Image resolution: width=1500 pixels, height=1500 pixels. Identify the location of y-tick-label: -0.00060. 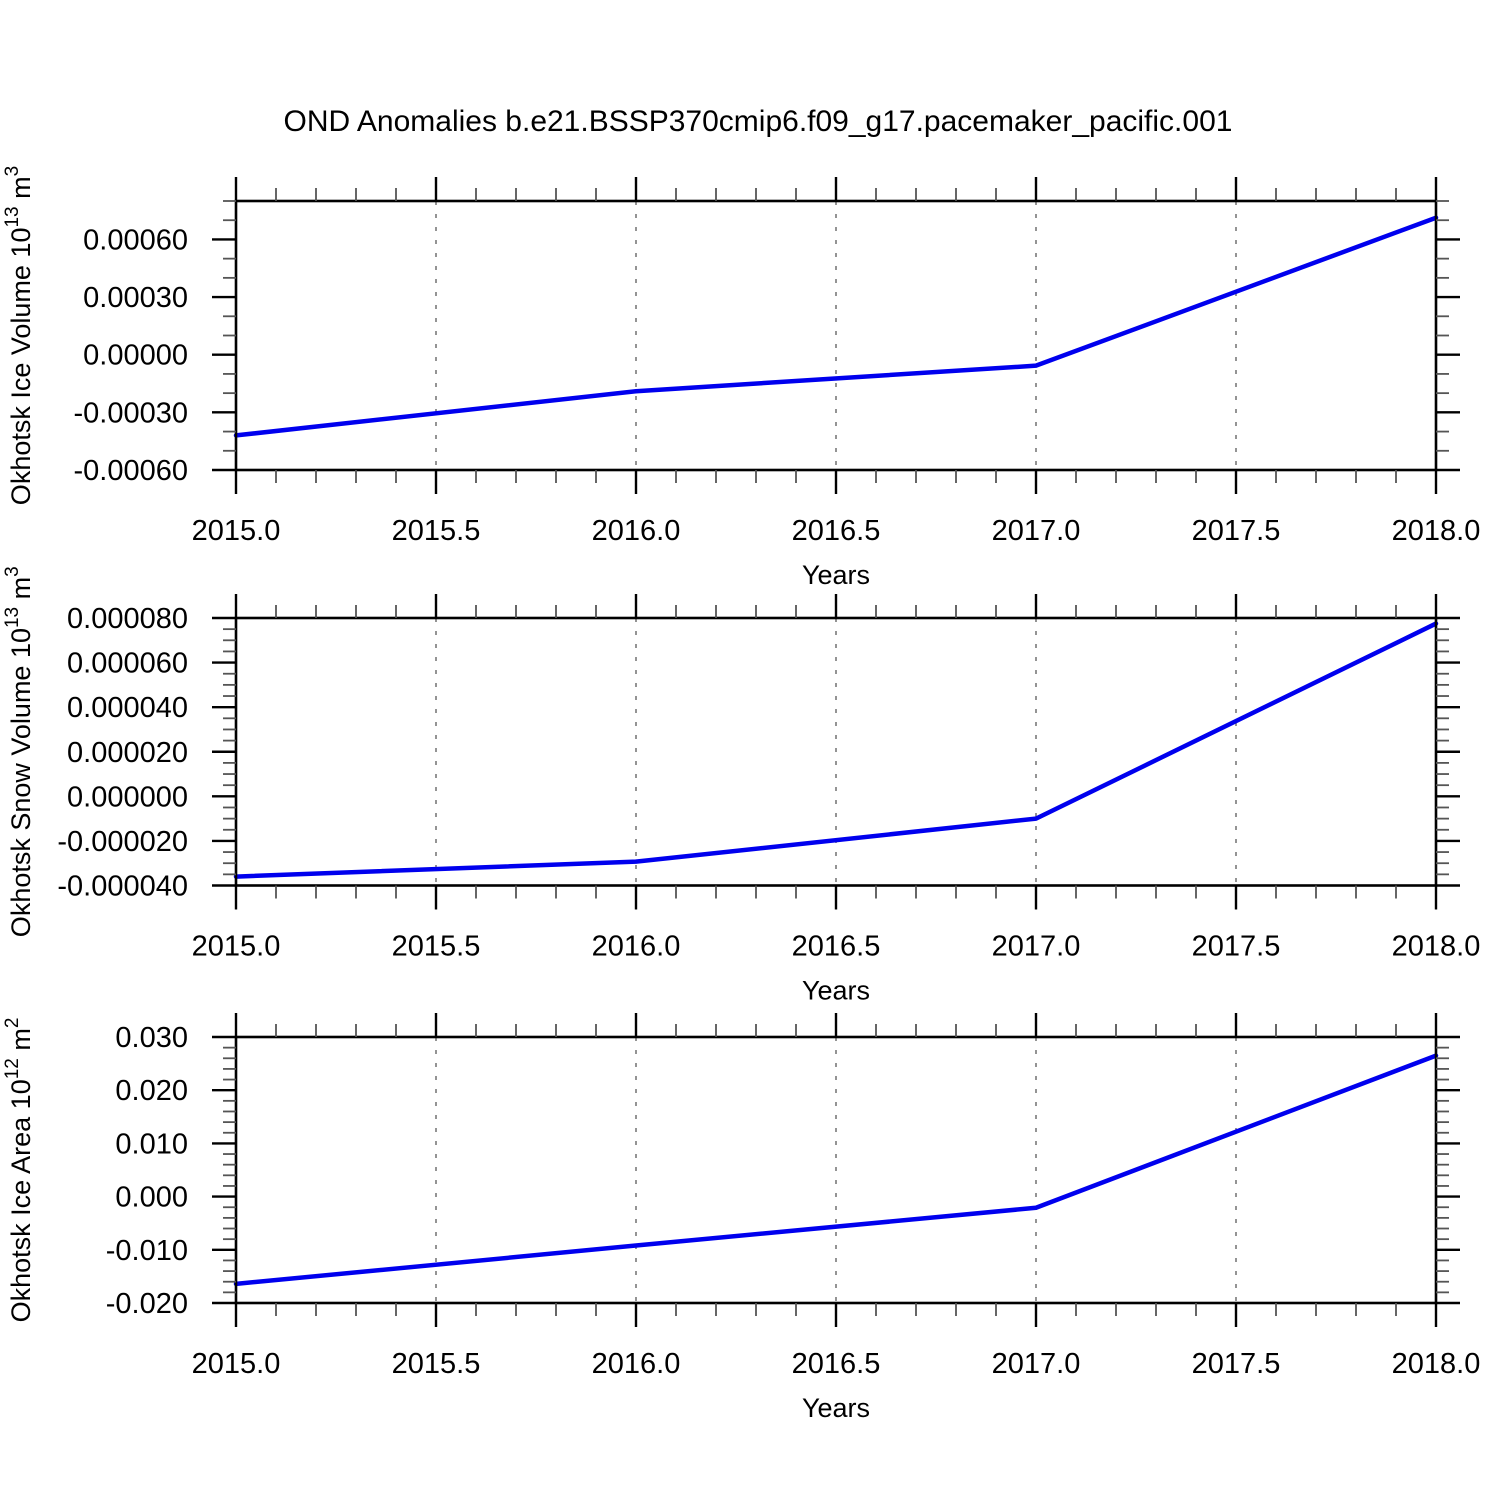
(131, 471).